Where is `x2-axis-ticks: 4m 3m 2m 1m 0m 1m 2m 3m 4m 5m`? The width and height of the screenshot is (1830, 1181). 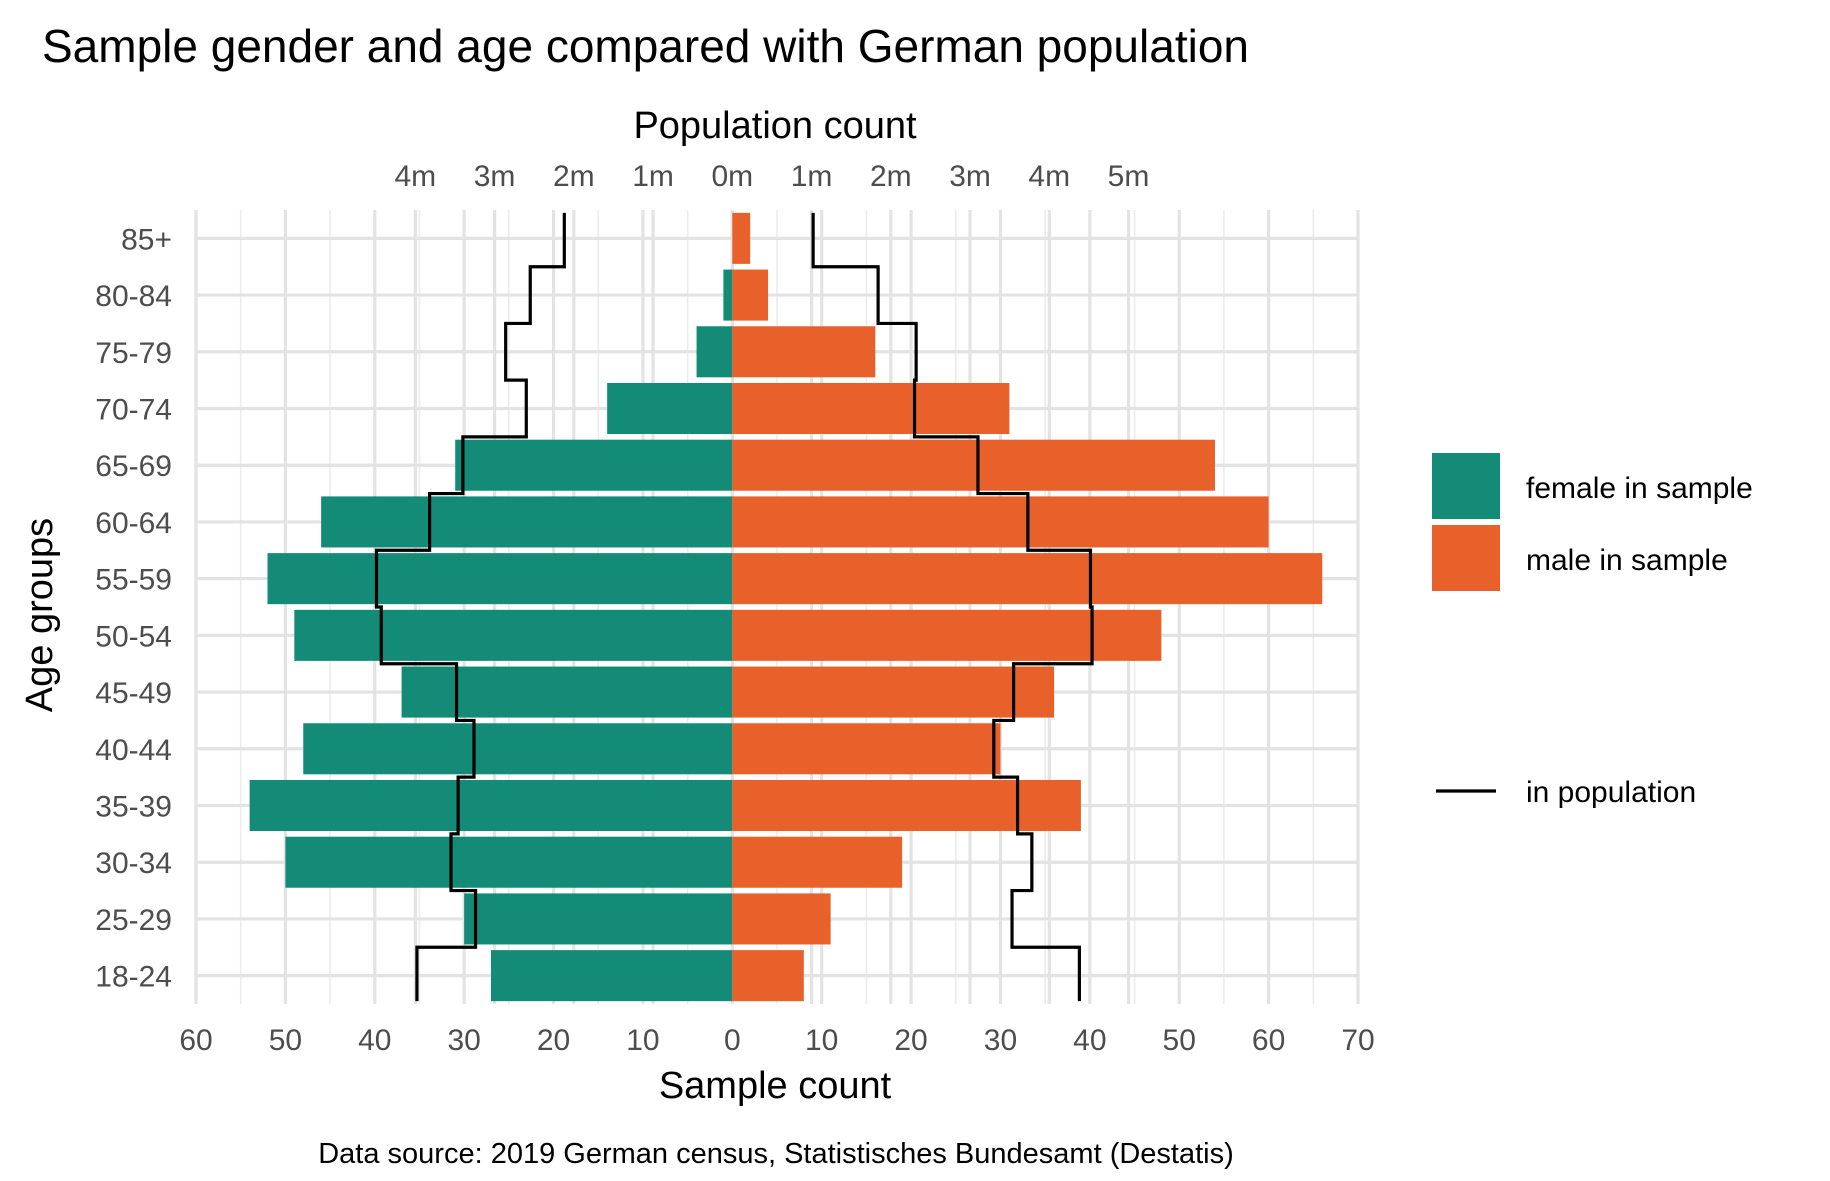 x2-axis-ticks: 4m 3m 2m 1m 0m 1m 2m 3m 4m 5m is located at coordinates (771, 176).